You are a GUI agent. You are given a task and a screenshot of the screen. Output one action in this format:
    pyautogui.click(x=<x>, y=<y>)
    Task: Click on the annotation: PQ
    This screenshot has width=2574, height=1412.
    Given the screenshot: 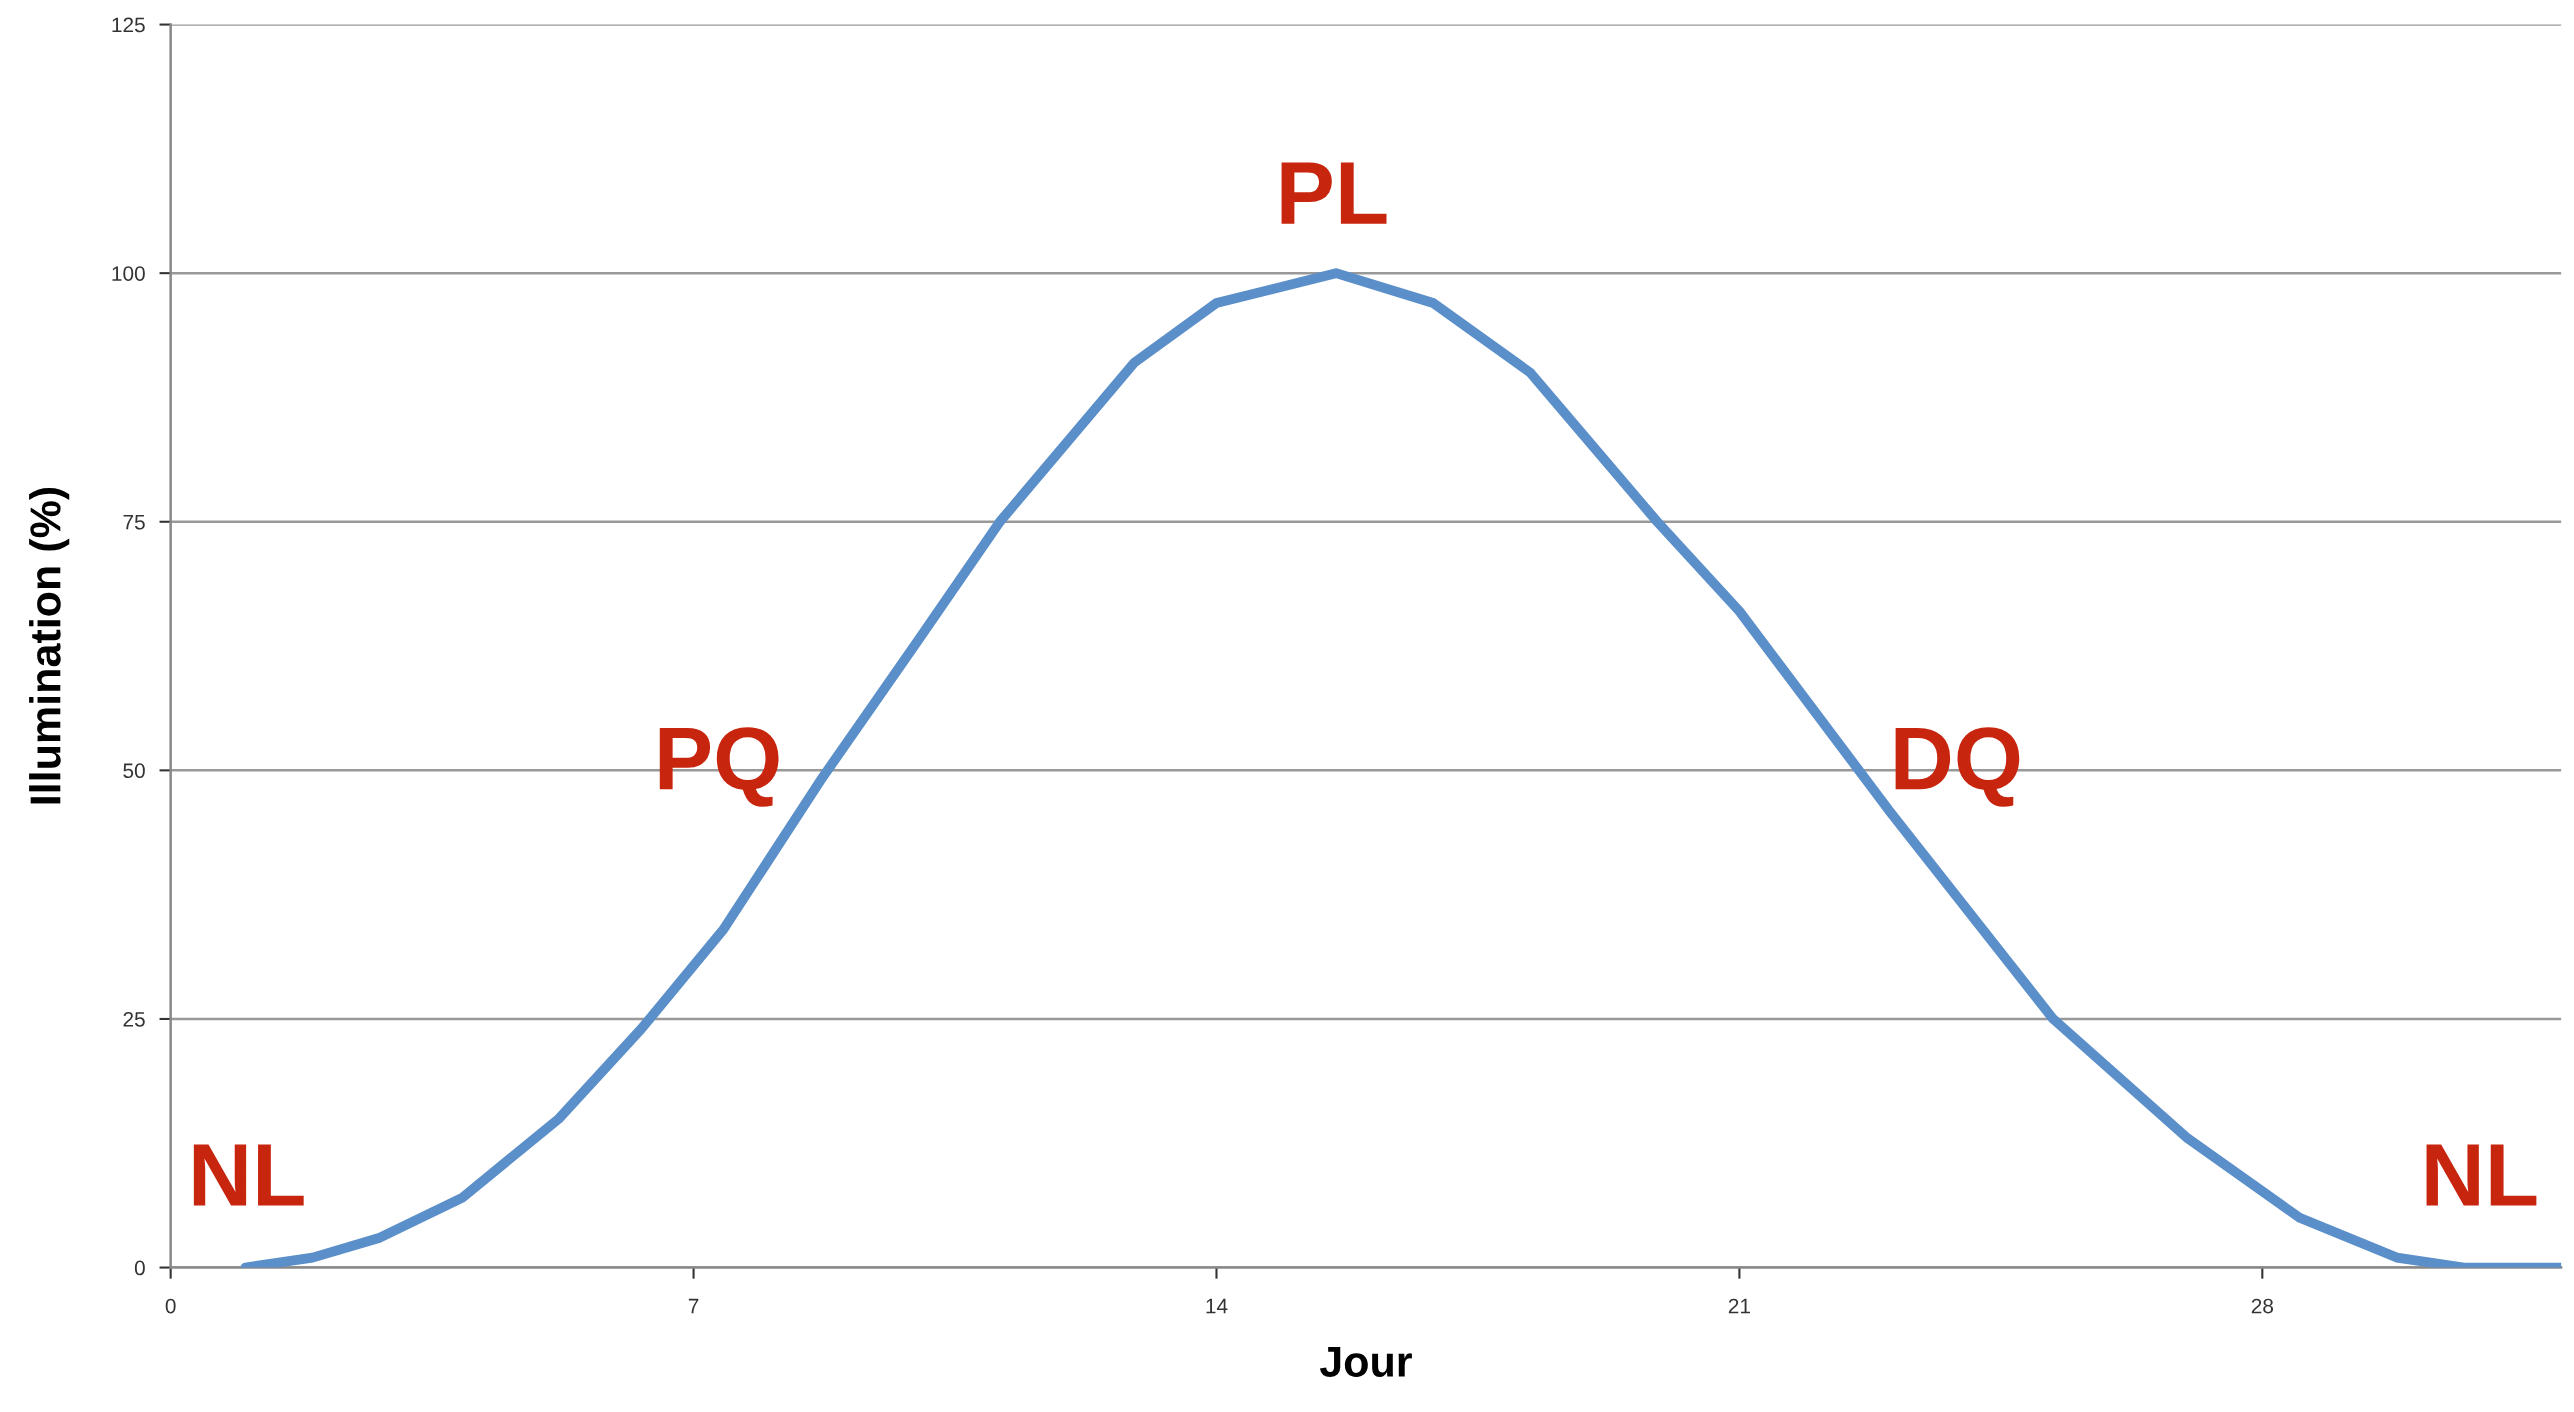 What is the action you would take?
    pyautogui.click(x=719, y=767)
    